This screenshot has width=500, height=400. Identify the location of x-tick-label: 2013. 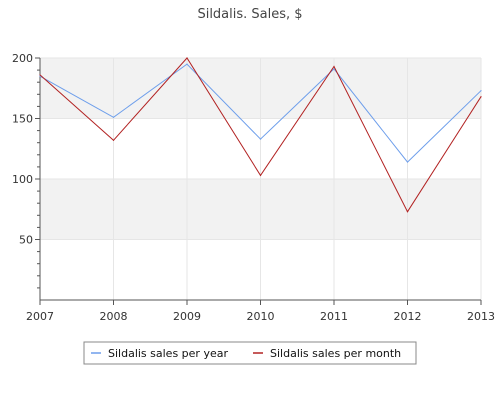
(481, 316).